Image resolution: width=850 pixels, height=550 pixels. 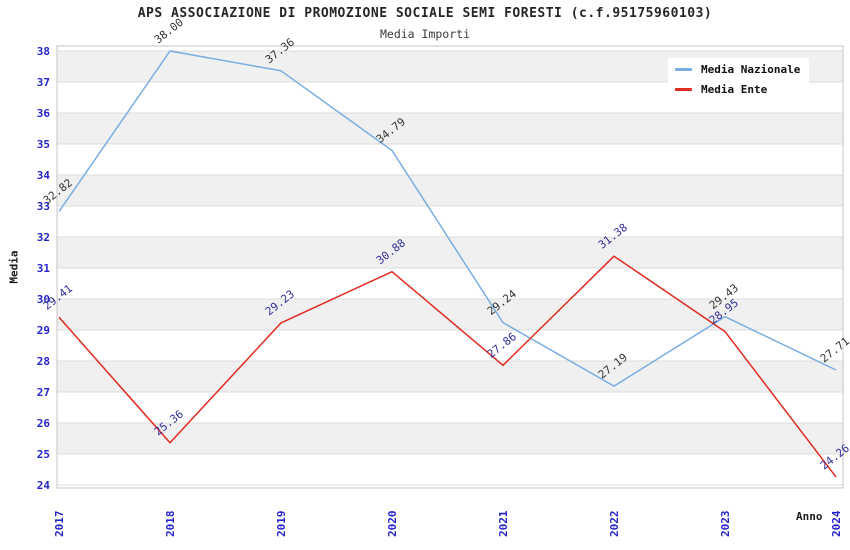 I want to click on y-tick-label: 27, so click(x=43, y=392).